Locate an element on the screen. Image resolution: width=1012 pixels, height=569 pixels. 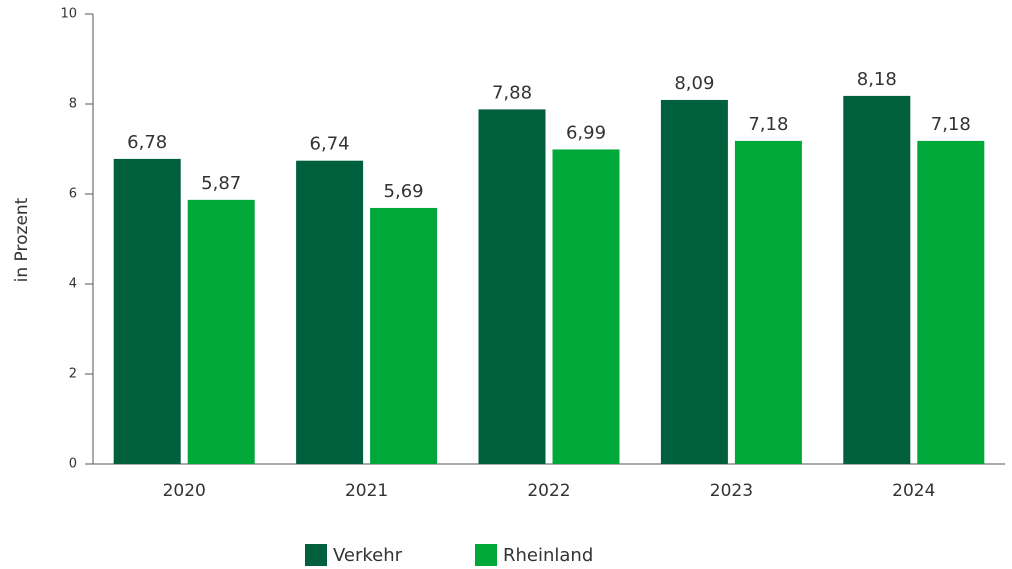
value-label: 6,74 is located at coordinates (330, 144).